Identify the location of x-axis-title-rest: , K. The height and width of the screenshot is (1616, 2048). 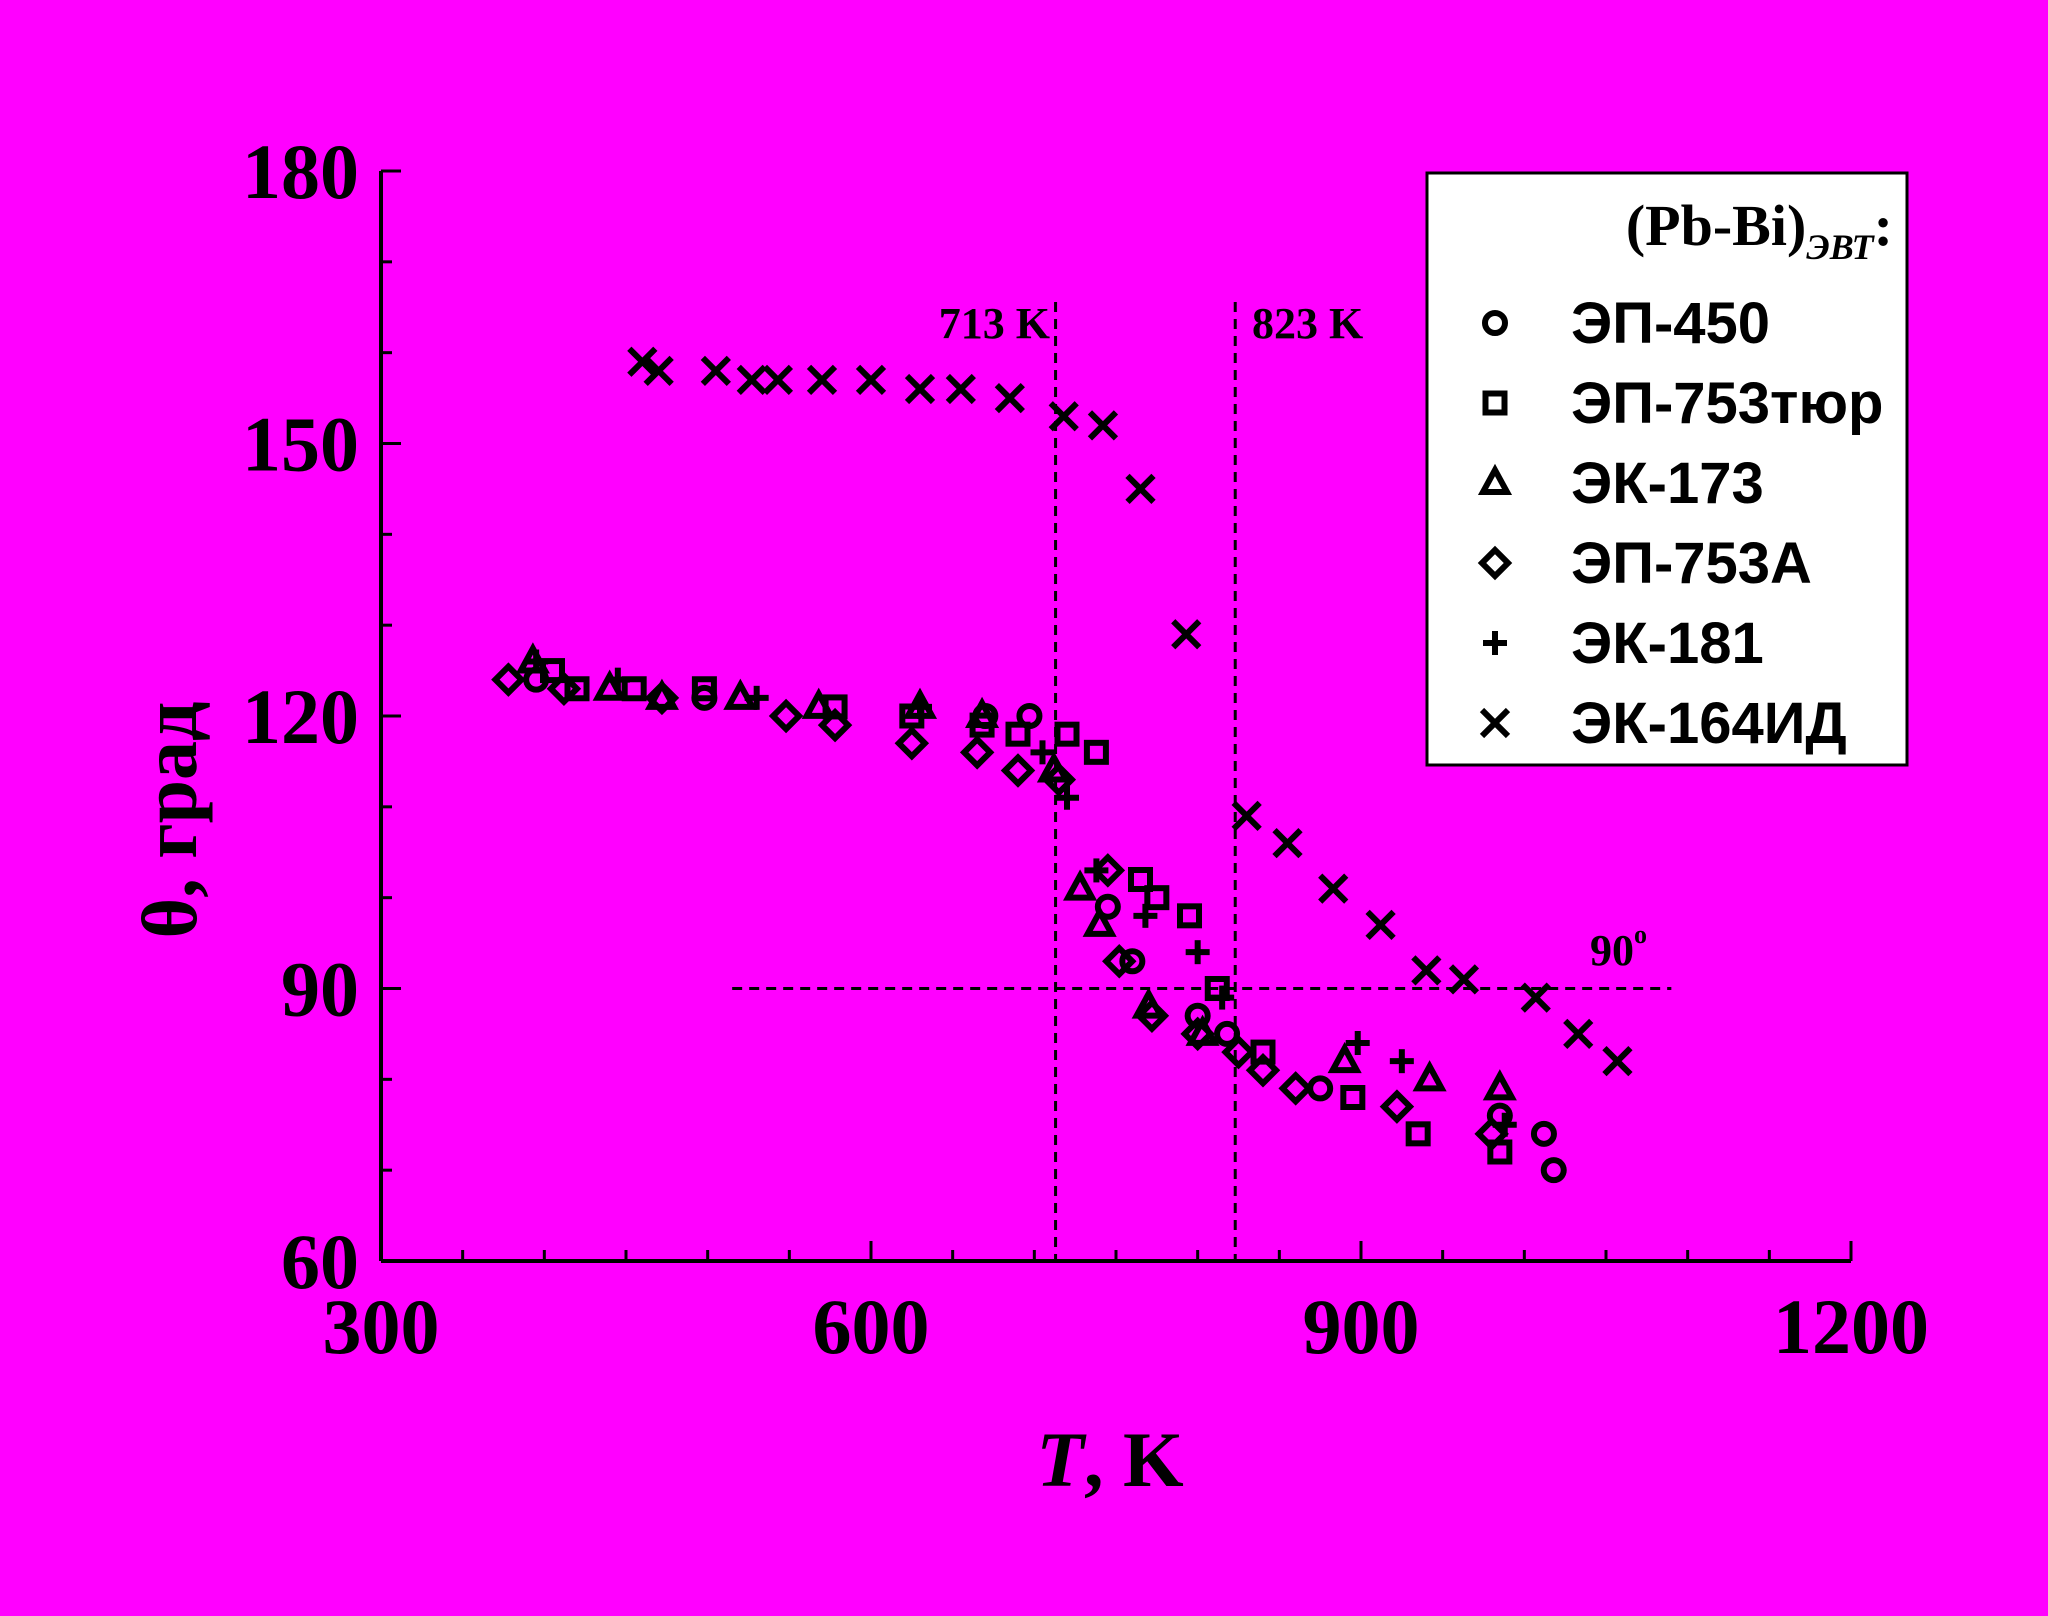
(1134, 1459).